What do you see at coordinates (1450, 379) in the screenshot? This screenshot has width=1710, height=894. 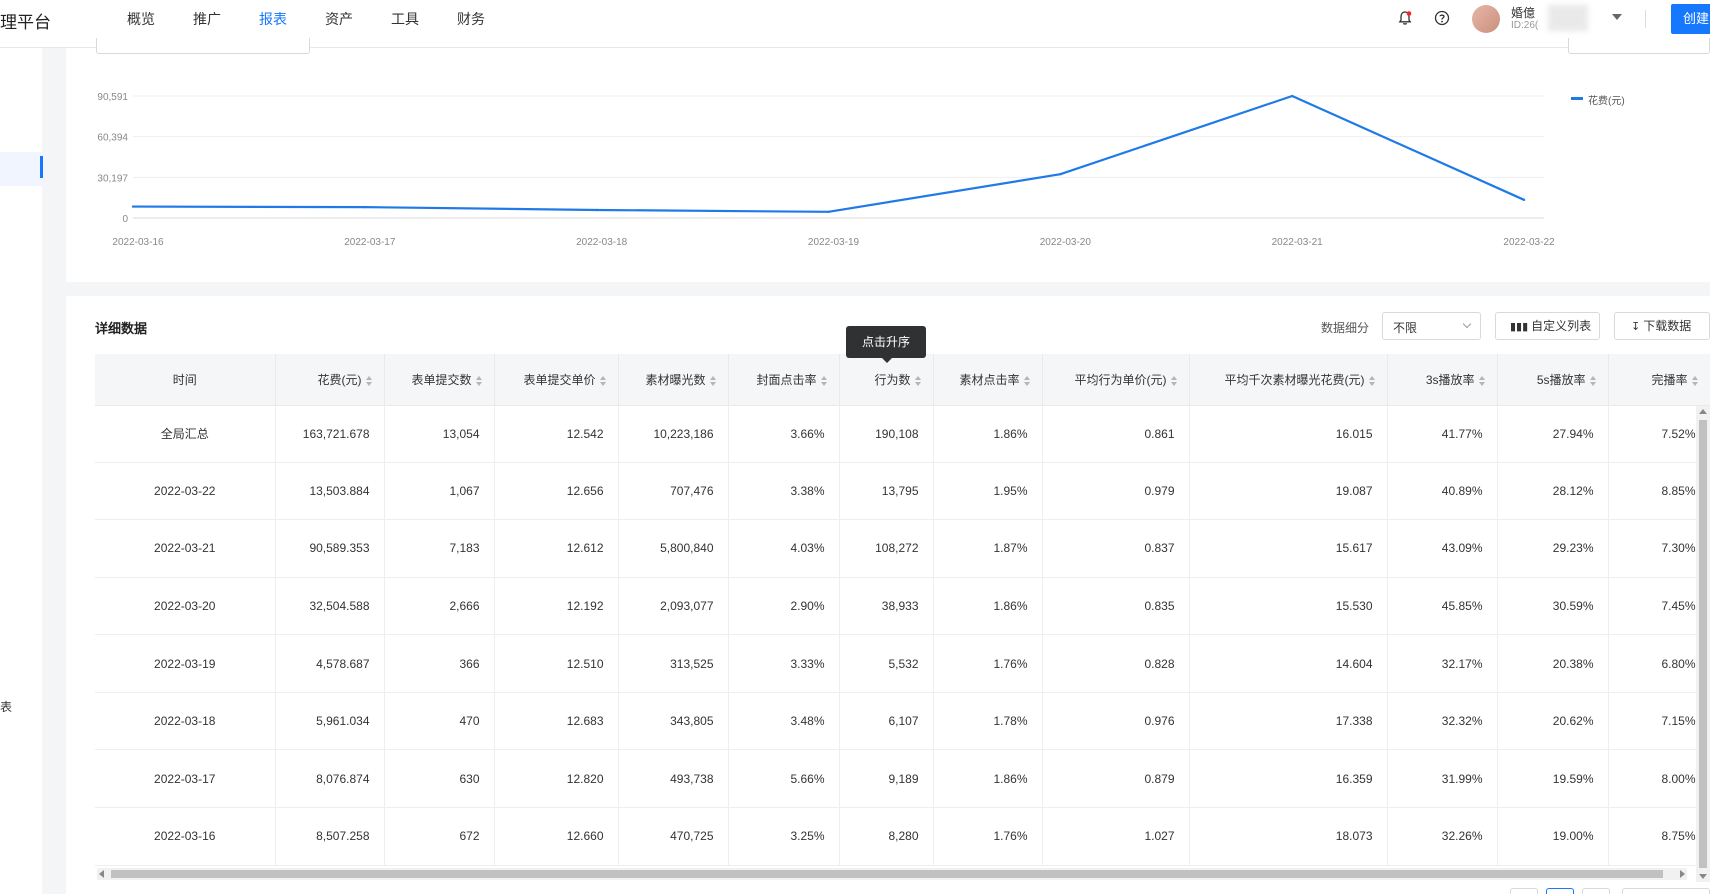 I see `column-header-label: 3s播放率` at bounding box center [1450, 379].